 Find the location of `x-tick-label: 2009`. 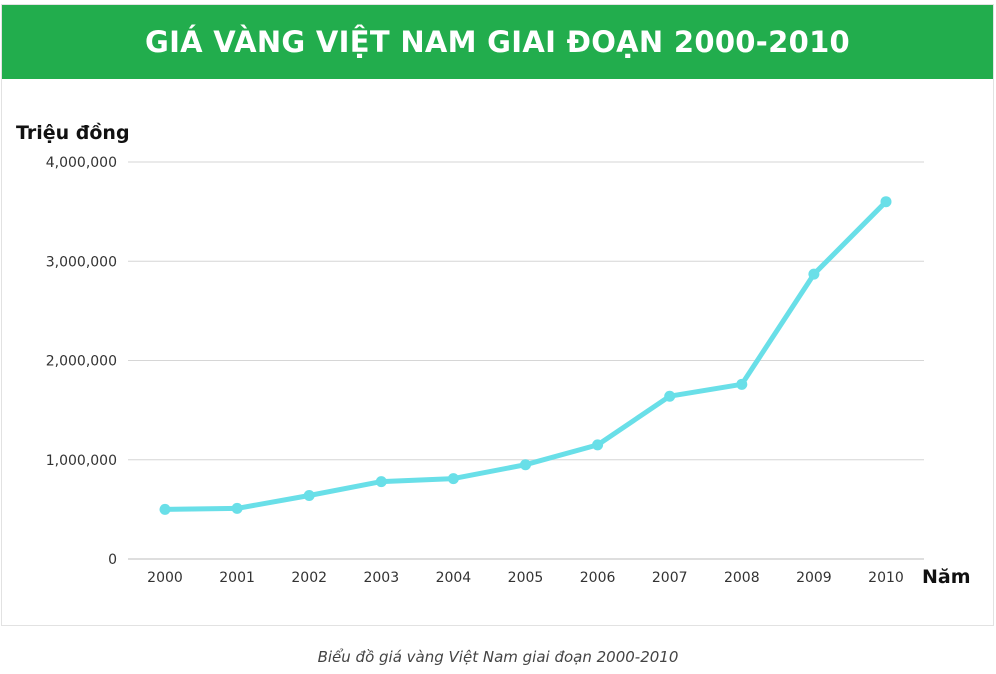

x-tick-label: 2009 is located at coordinates (814, 578).